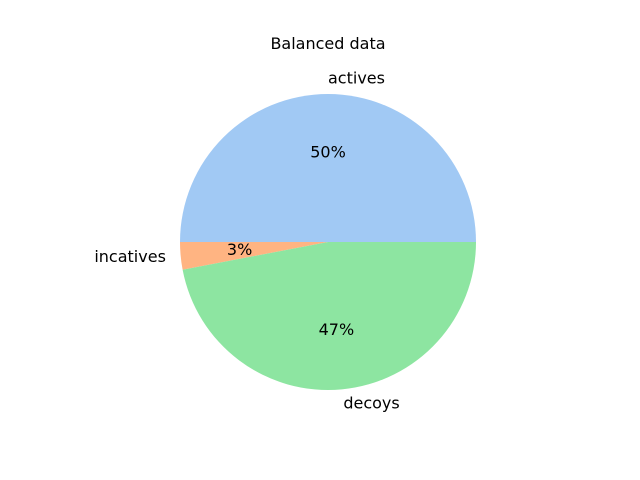 Image resolution: width=640 pixels, height=480 pixels. Describe the element at coordinates (337, 329) in the screenshot. I see `slice-percent-decoys: 47%` at that location.